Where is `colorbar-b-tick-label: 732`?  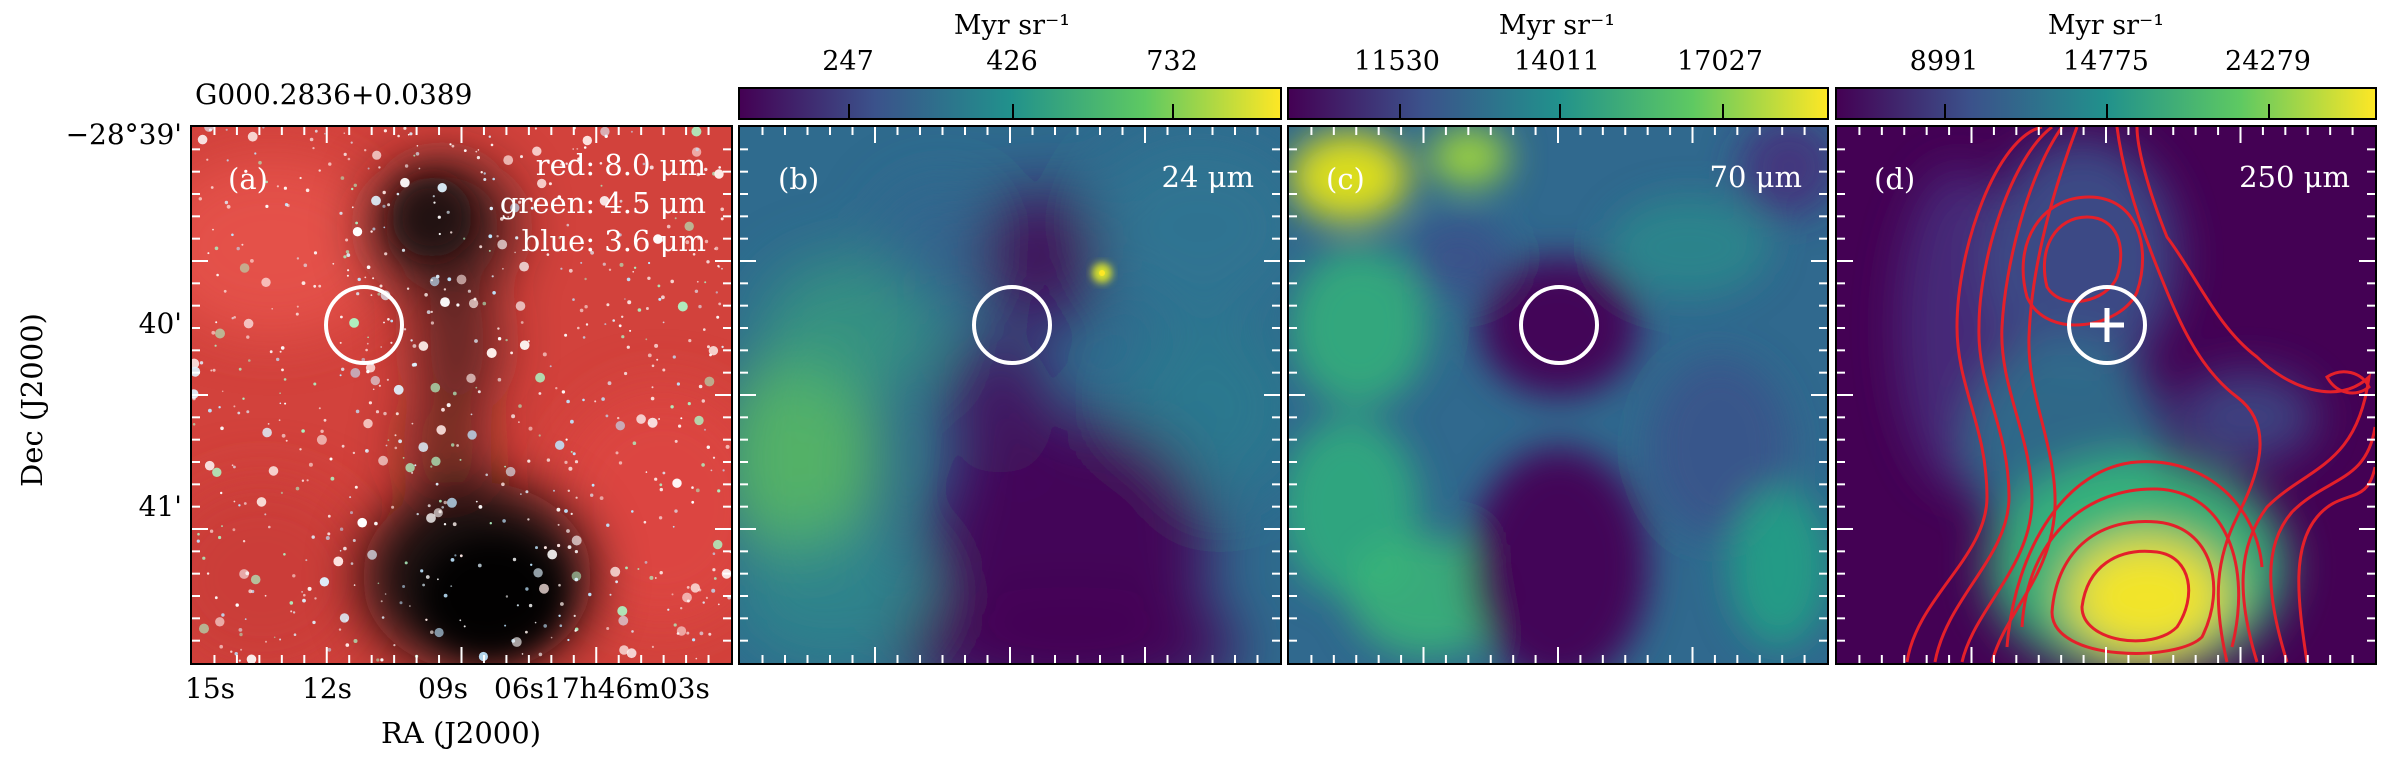 colorbar-b-tick-label: 732 is located at coordinates (1172, 61).